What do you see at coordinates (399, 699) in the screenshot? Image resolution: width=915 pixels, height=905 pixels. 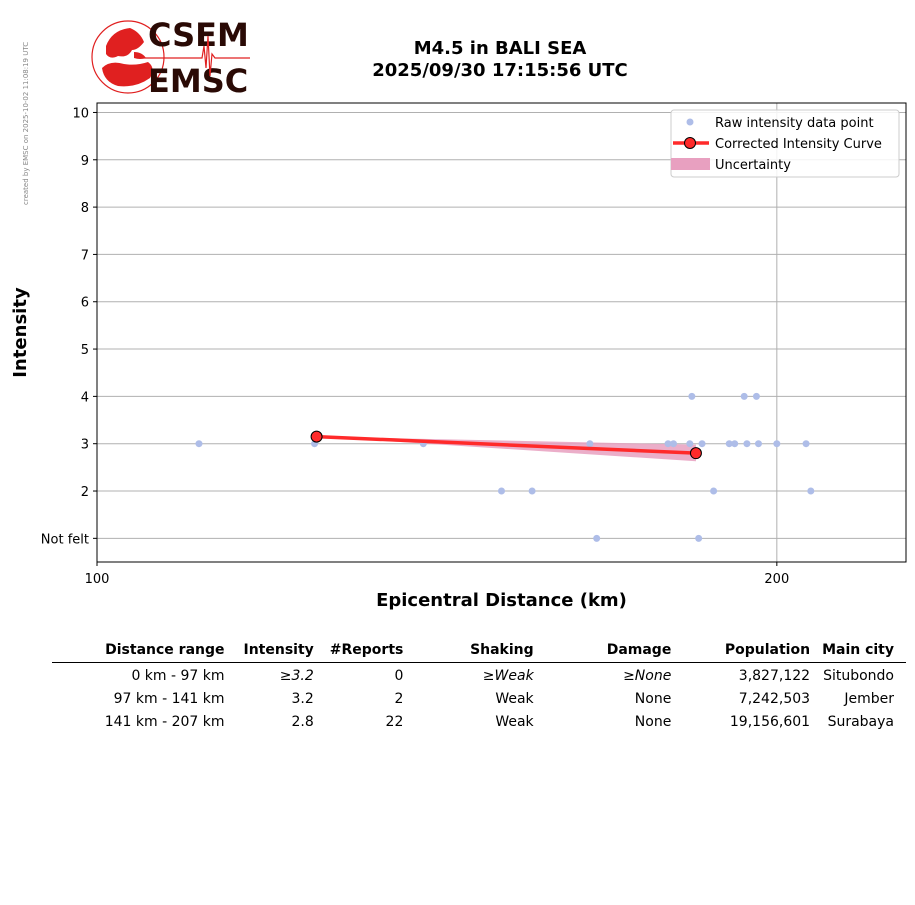 I see `table-cell: 2` at bounding box center [399, 699].